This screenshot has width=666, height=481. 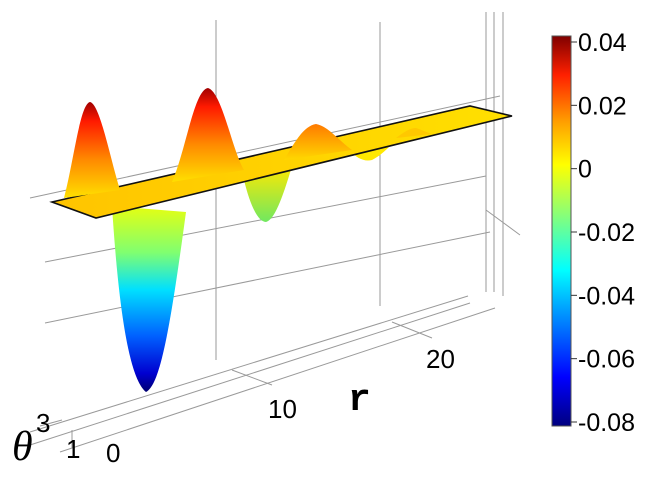 I want to click on x-axis-label: r, so click(x=359, y=400).